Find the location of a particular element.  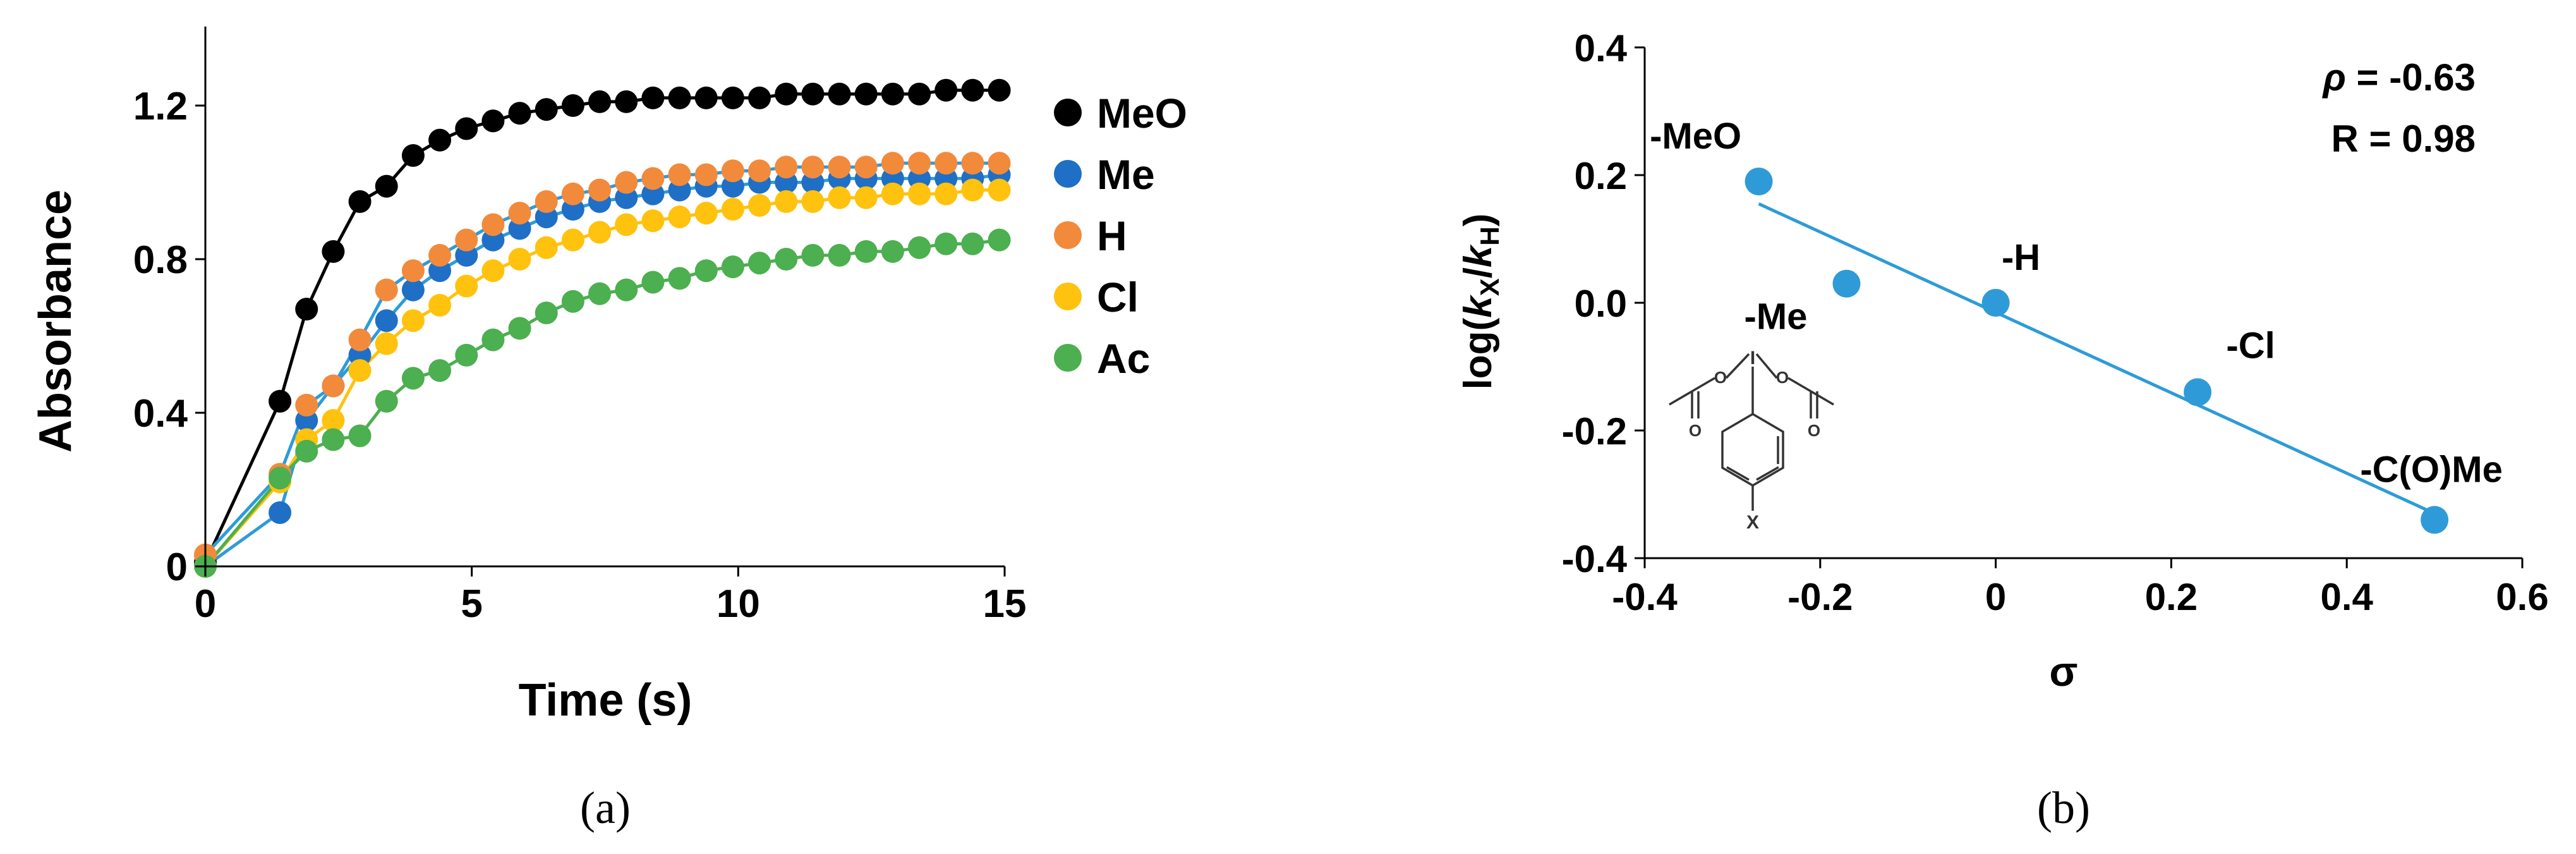

legend-label-cl: Cl is located at coordinates (1118, 297).